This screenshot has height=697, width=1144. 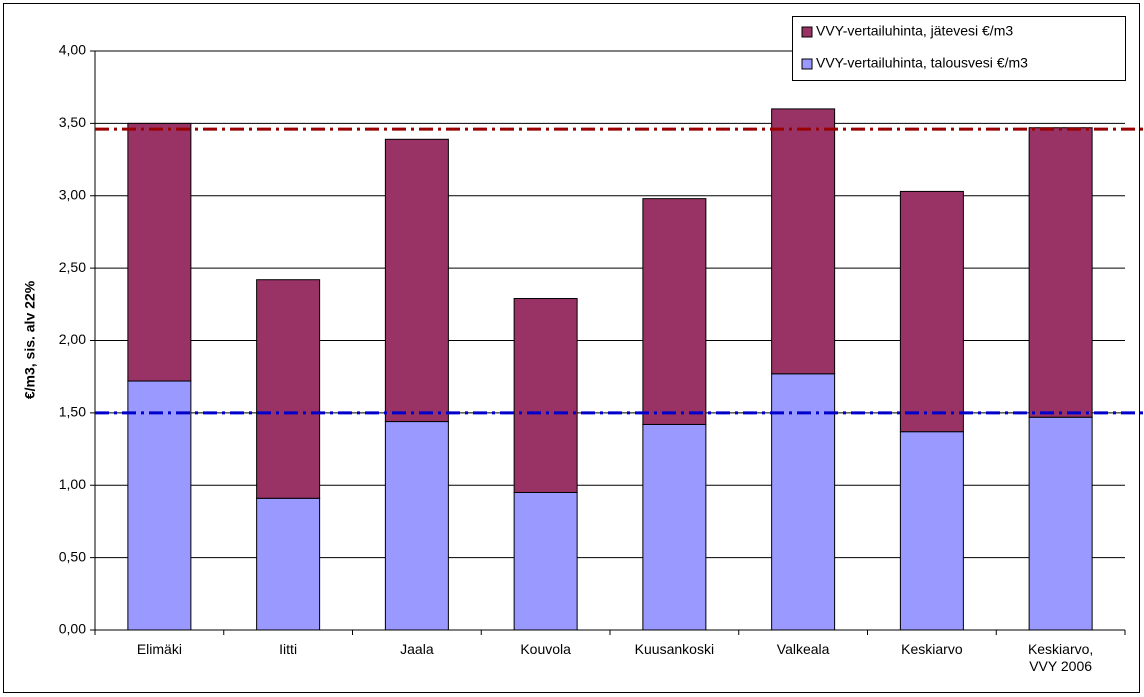 I want to click on y-tick-label: 4,00, so click(x=72, y=50).